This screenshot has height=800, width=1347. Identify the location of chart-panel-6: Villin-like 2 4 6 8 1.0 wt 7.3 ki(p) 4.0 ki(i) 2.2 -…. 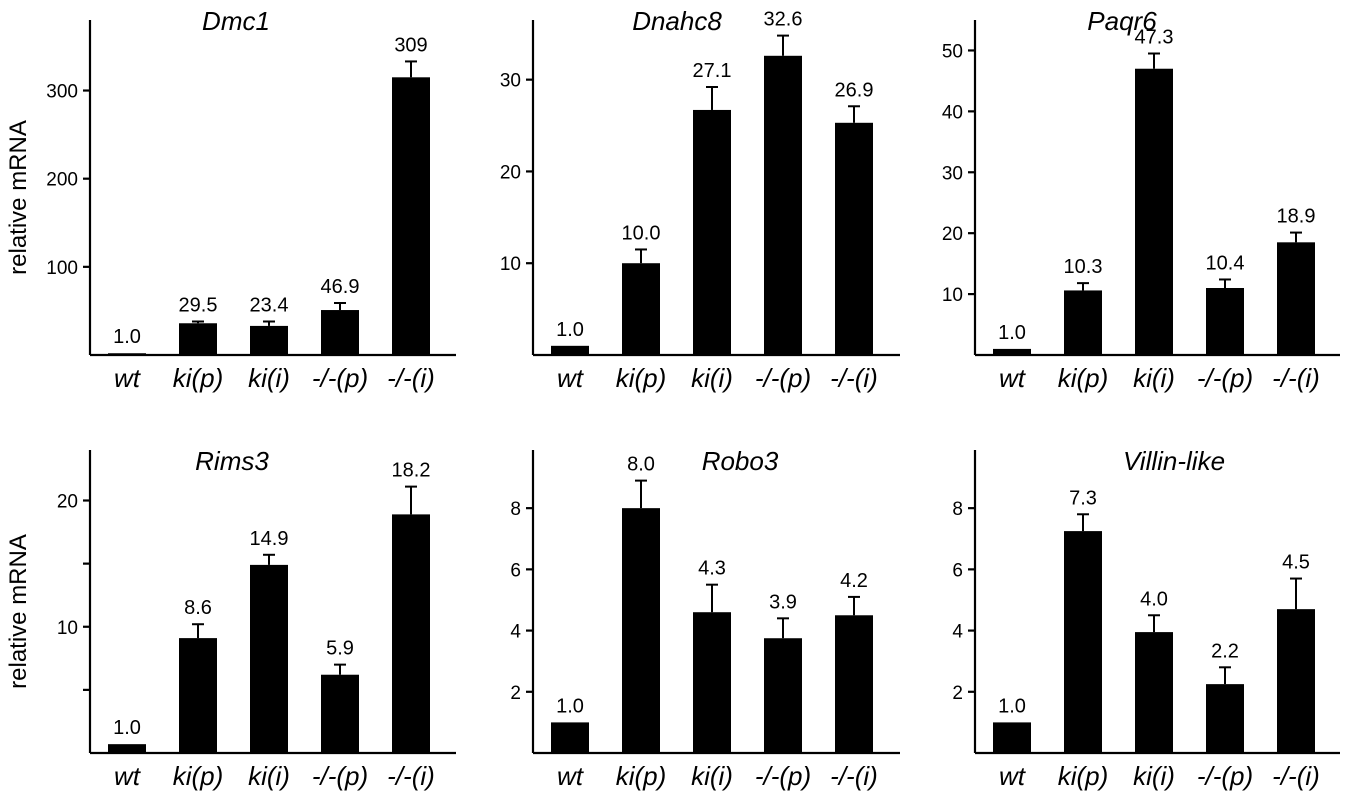
(1146, 618).